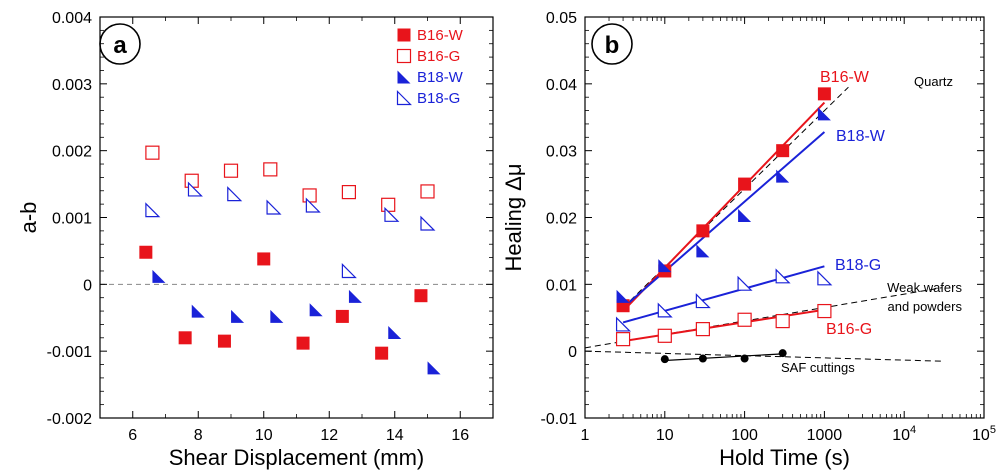  What do you see at coordinates (925, 306) in the screenshot?
I see `label-weak-wafers-2: and powders` at bounding box center [925, 306].